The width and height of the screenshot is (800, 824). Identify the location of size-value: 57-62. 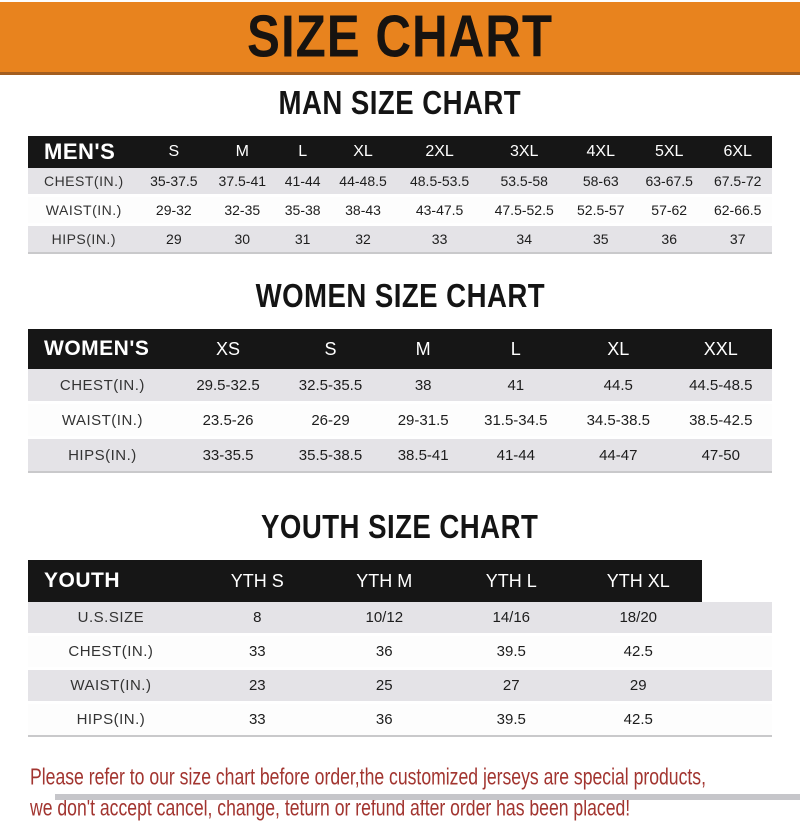
(669, 210).